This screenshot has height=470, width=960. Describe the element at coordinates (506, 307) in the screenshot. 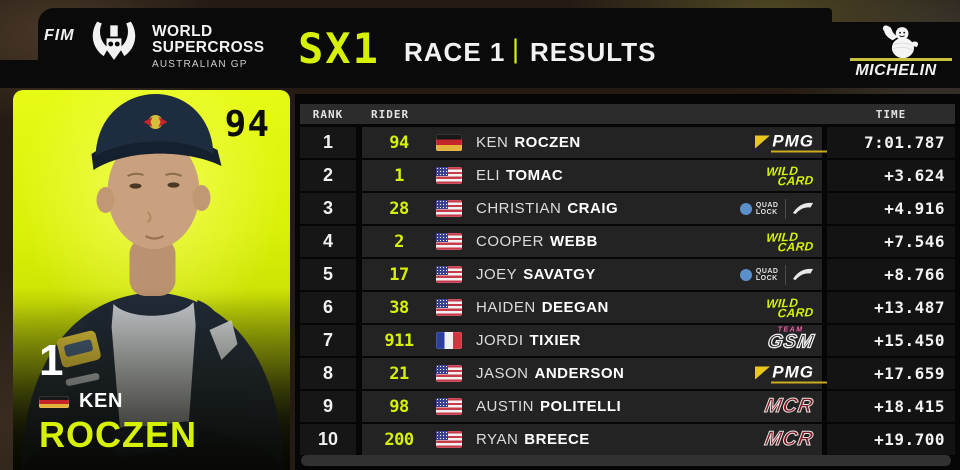

I see `rider-first-name: HAIDEN` at that location.